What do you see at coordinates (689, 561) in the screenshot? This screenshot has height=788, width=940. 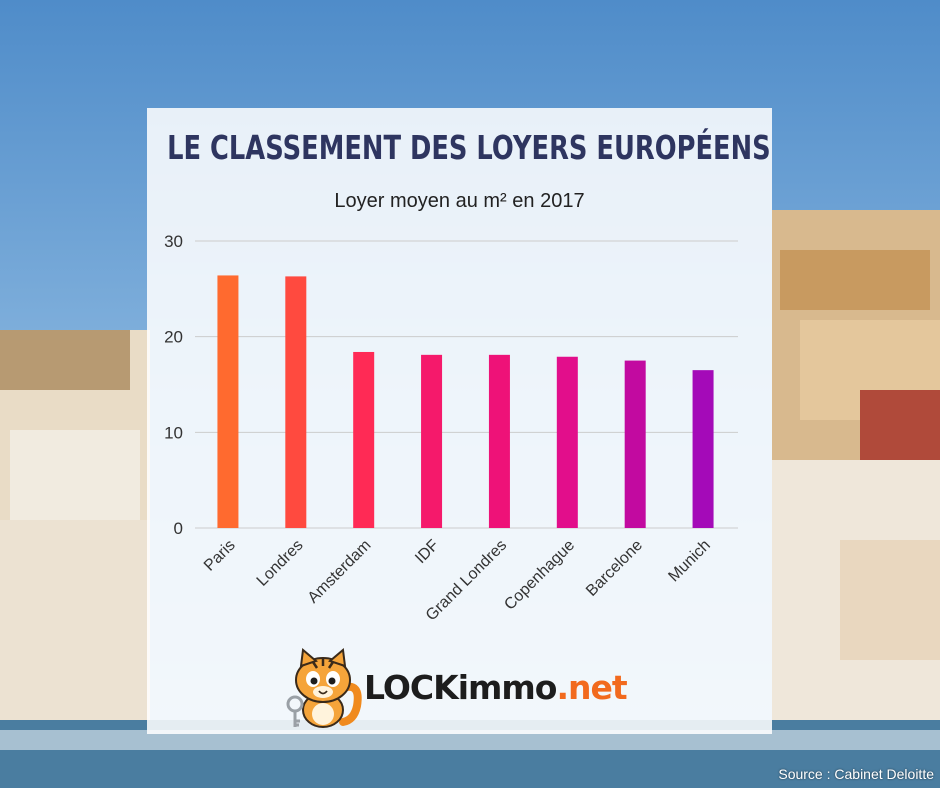 I see `x-tick-label: Munich` at bounding box center [689, 561].